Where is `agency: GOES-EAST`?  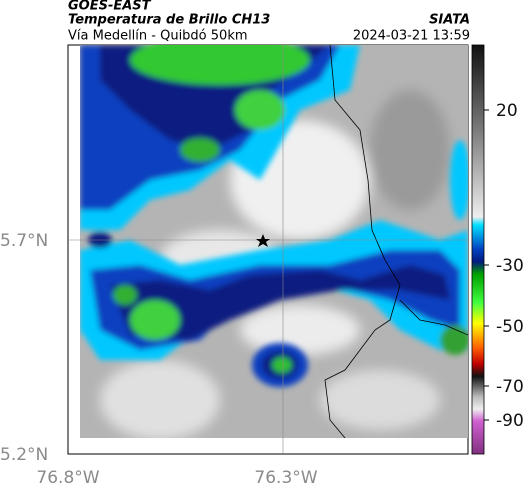
agency: GOES-EAST is located at coordinates (110, 7).